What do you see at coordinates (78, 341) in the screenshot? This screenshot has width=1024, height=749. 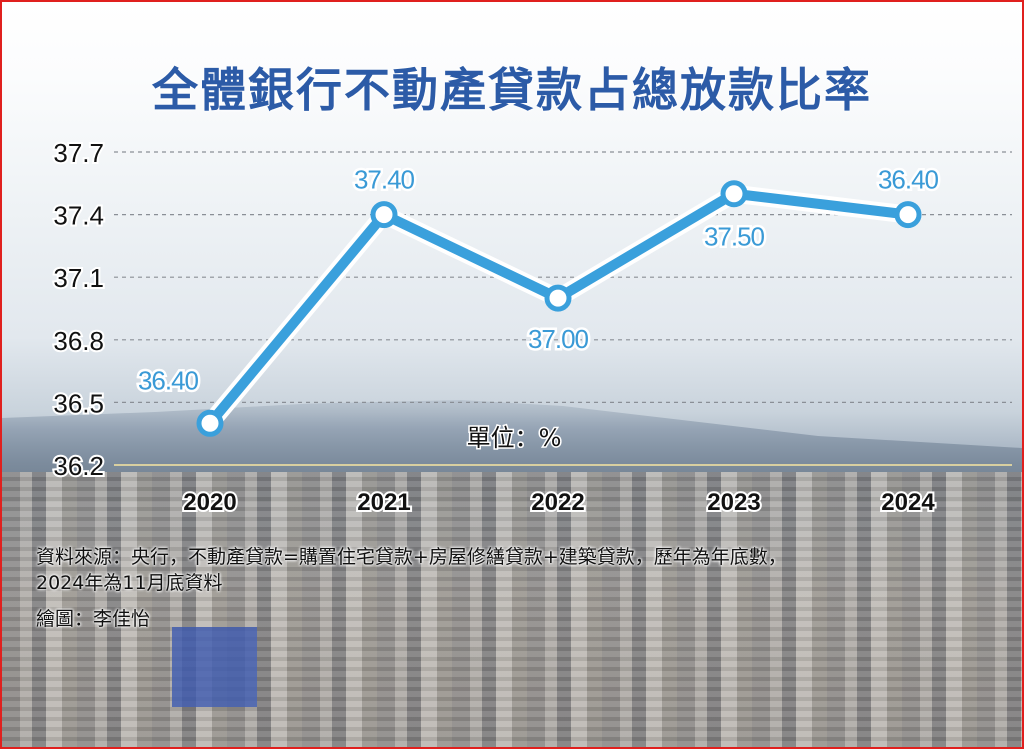 I see `y-tick-label: 36.8` at bounding box center [78, 341].